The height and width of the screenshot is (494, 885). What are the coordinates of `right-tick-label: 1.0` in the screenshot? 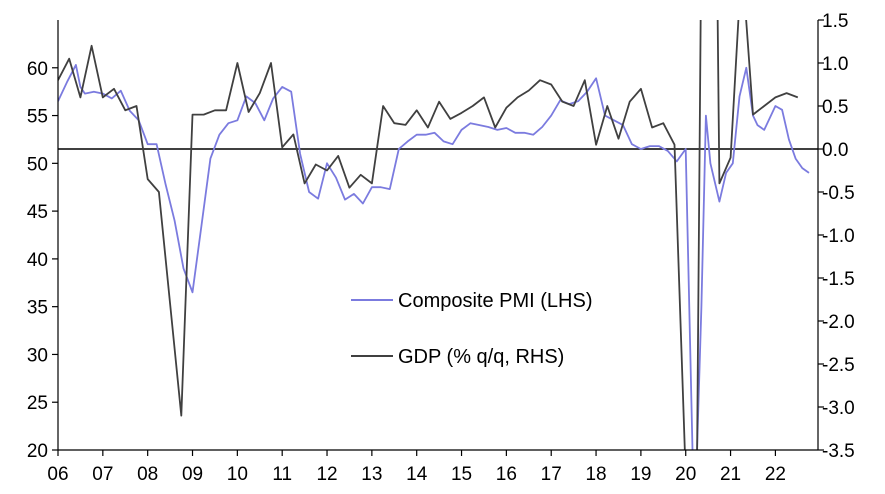 It's located at (835, 64).